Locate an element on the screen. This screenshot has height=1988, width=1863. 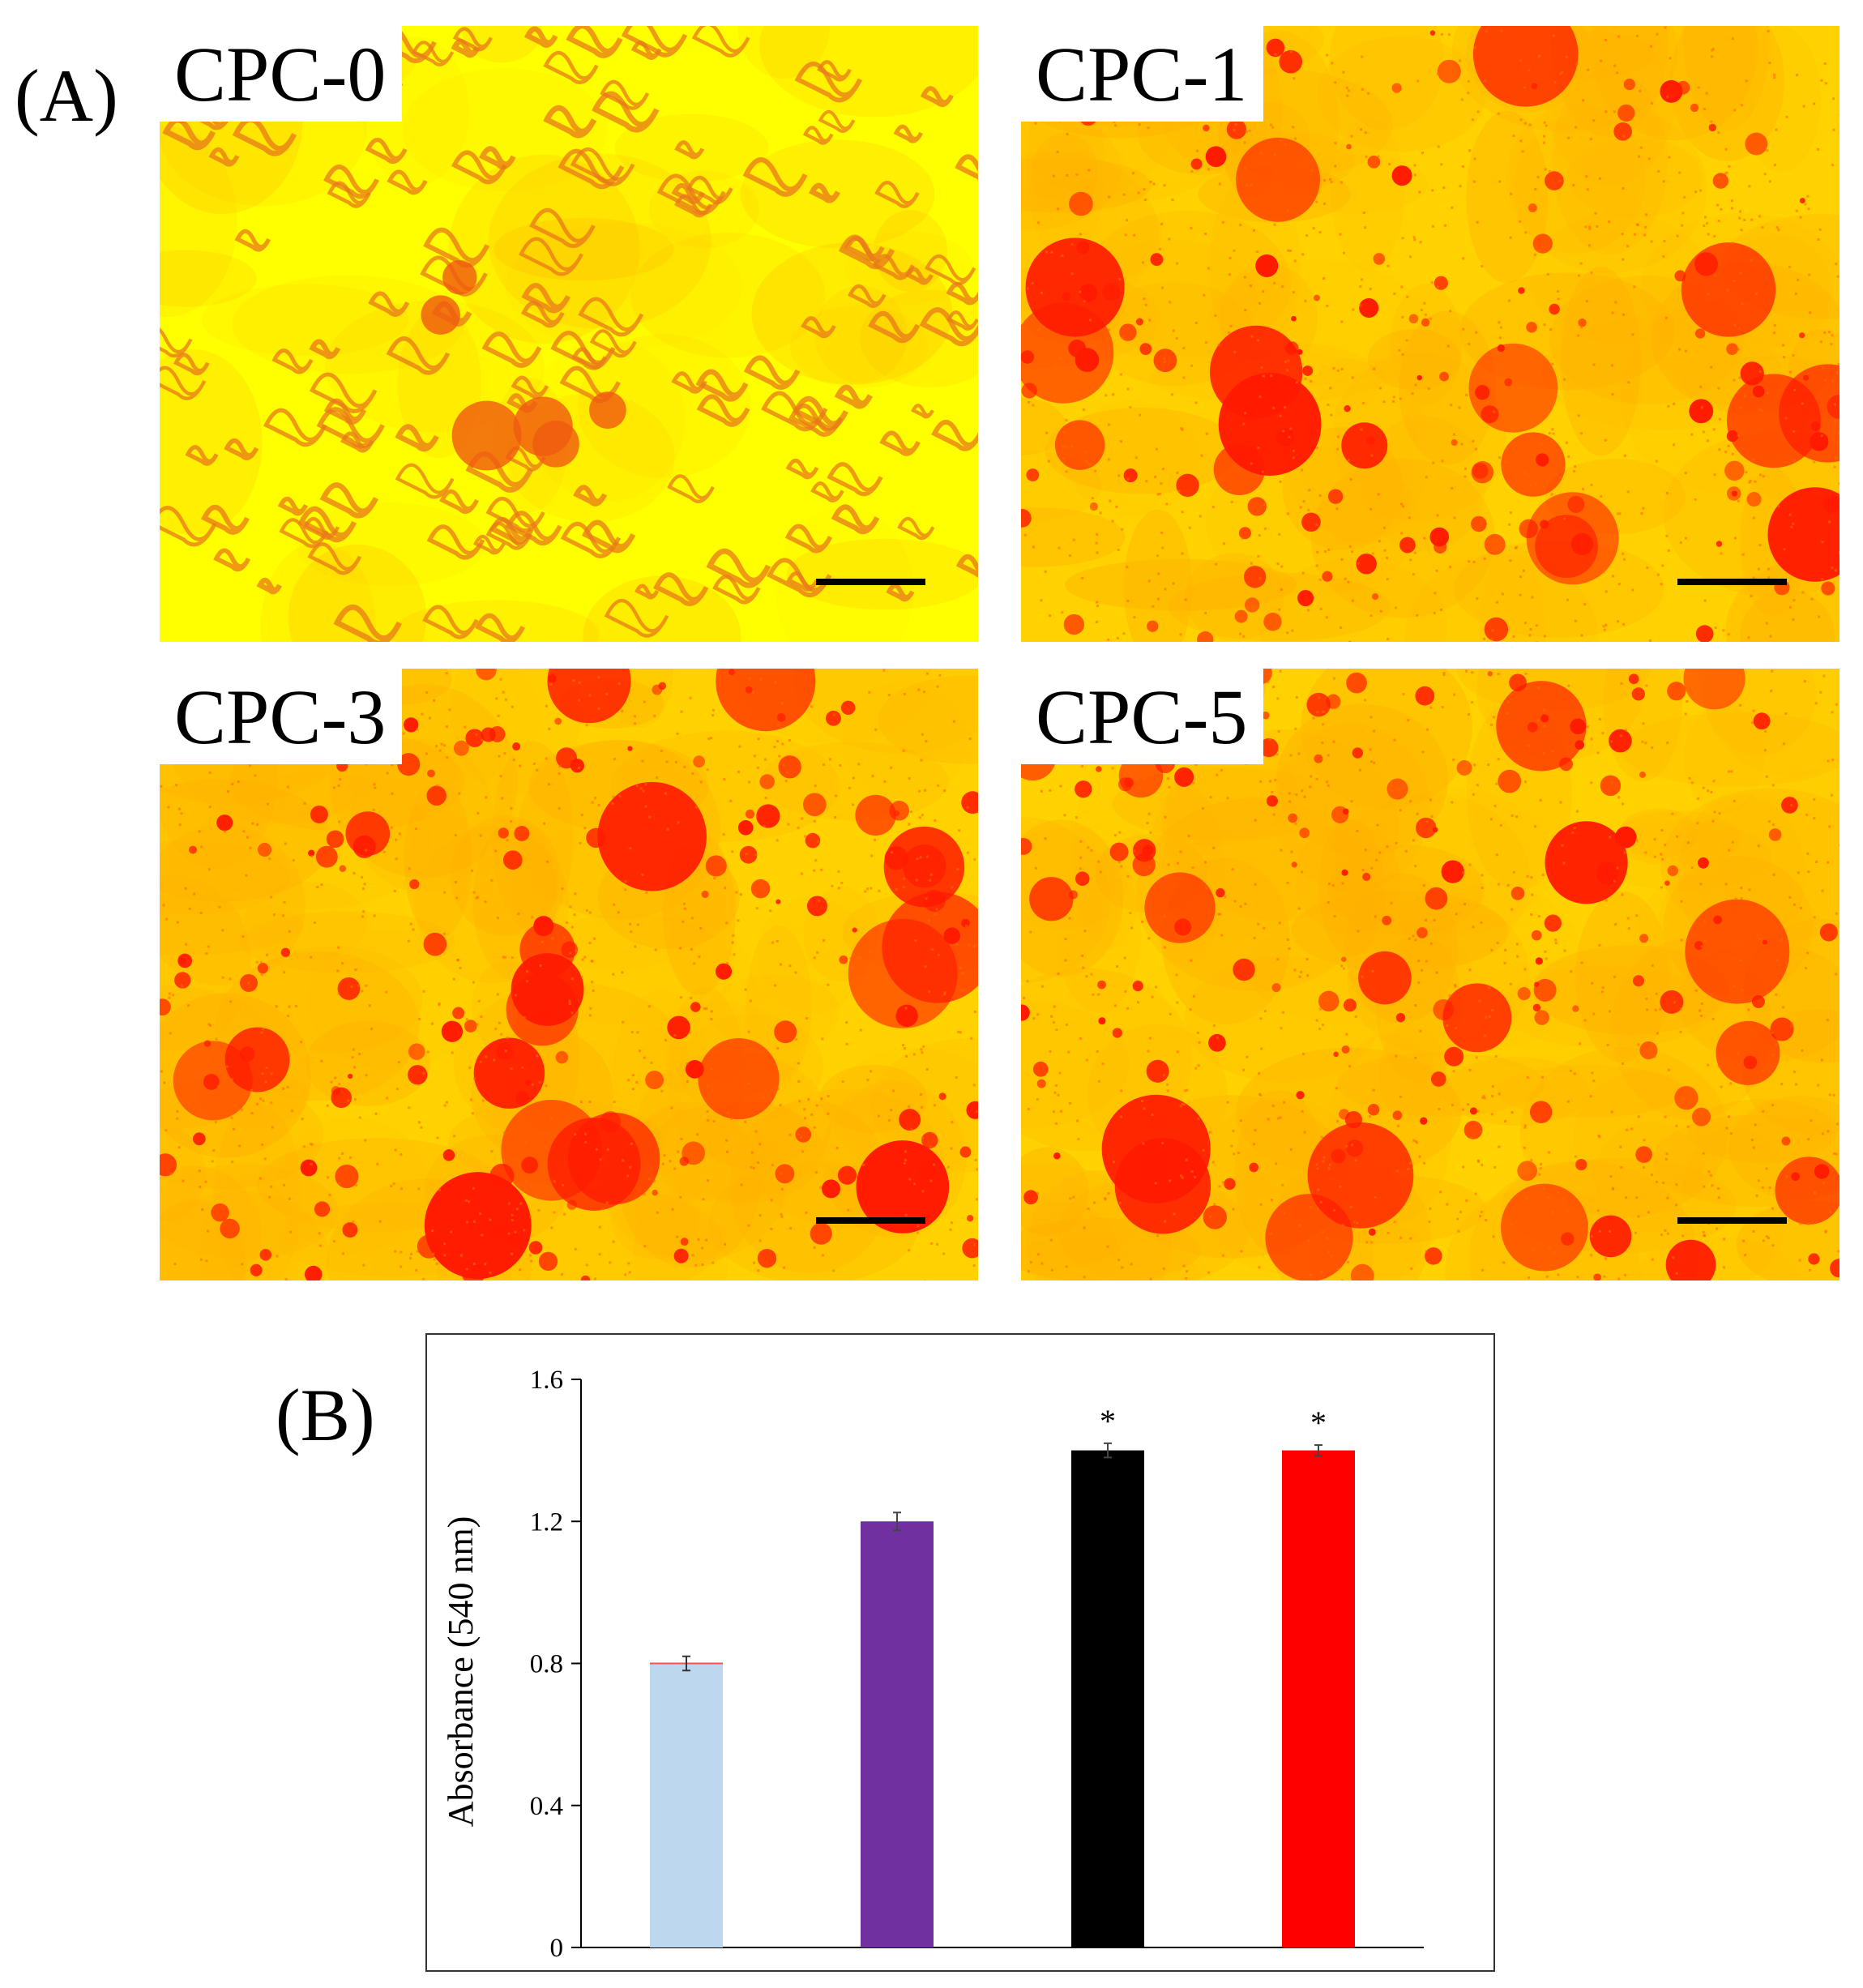
micrograph-title: CPC-1 is located at coordinates (1142, 74).